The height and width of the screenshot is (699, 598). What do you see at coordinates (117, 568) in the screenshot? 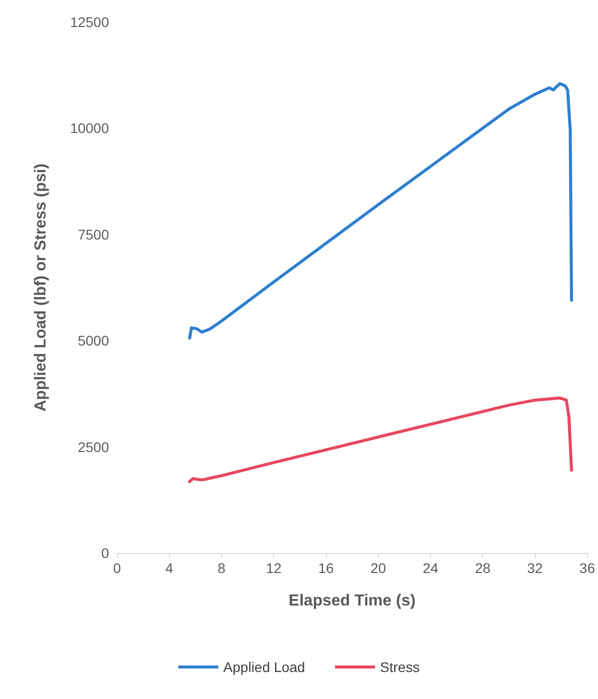
I see `x-tick-label: 0` at bounding box center [117, 568].